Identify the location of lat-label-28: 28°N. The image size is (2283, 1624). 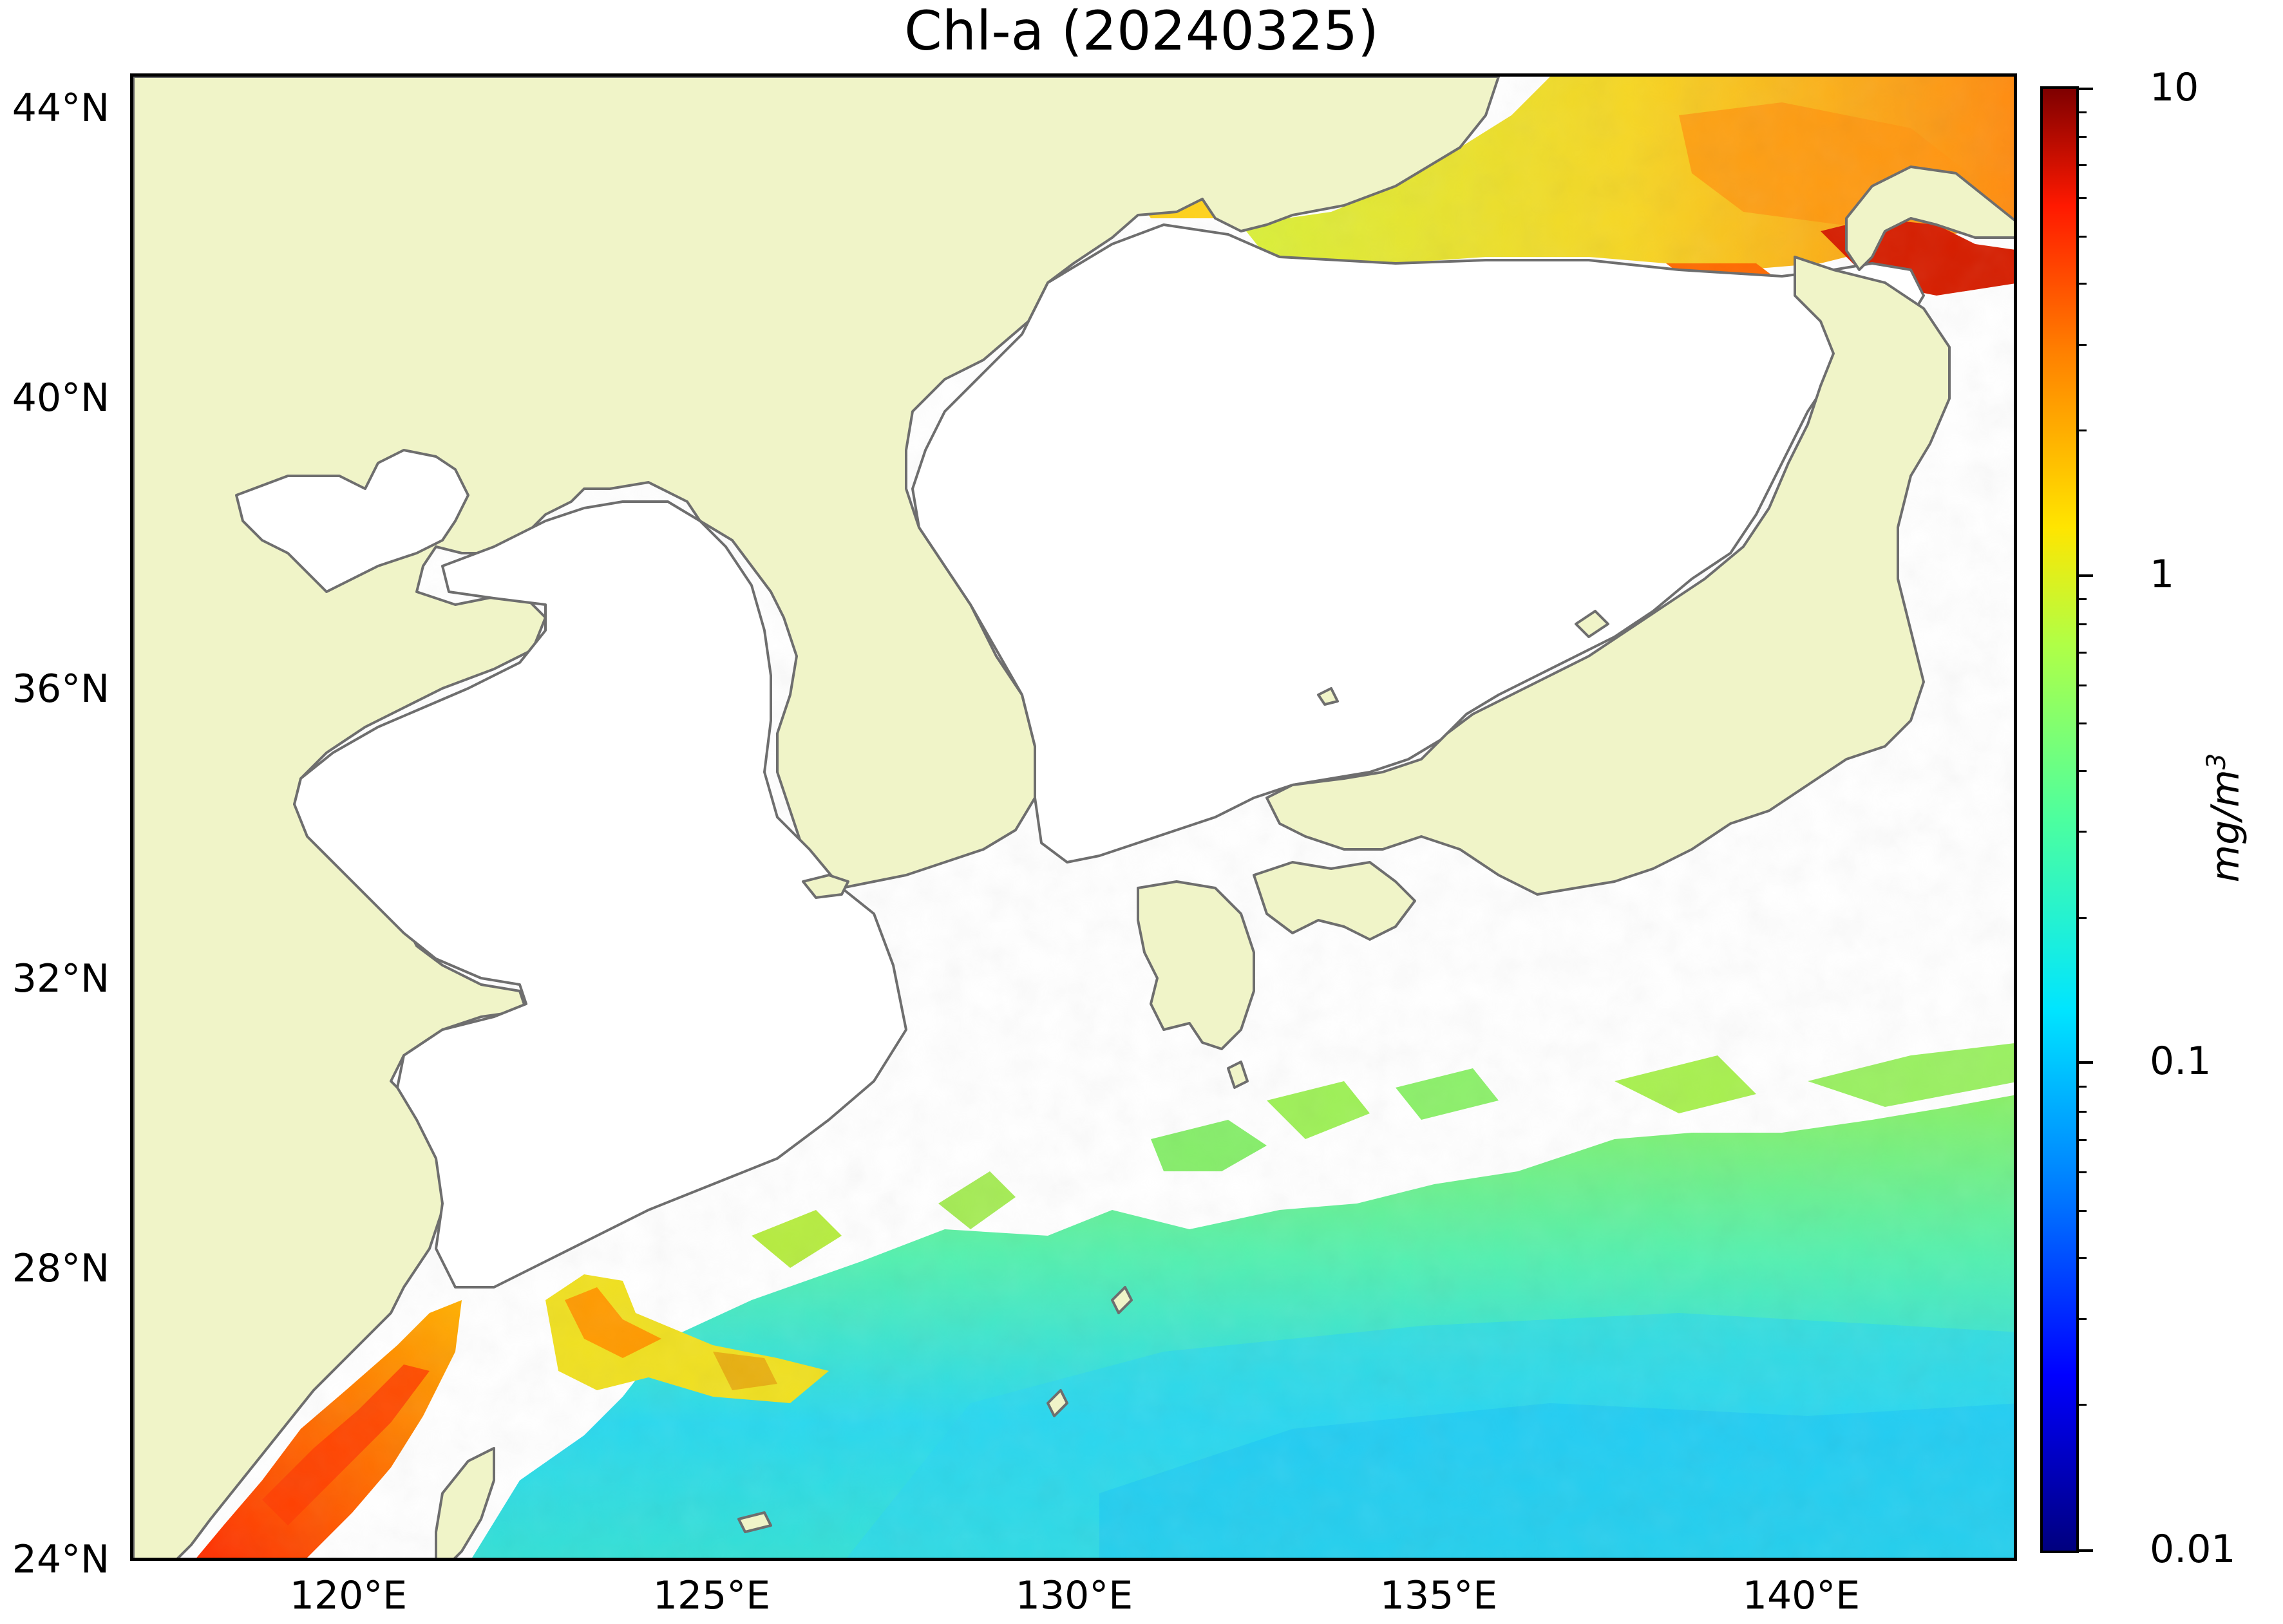
(60, 1269).